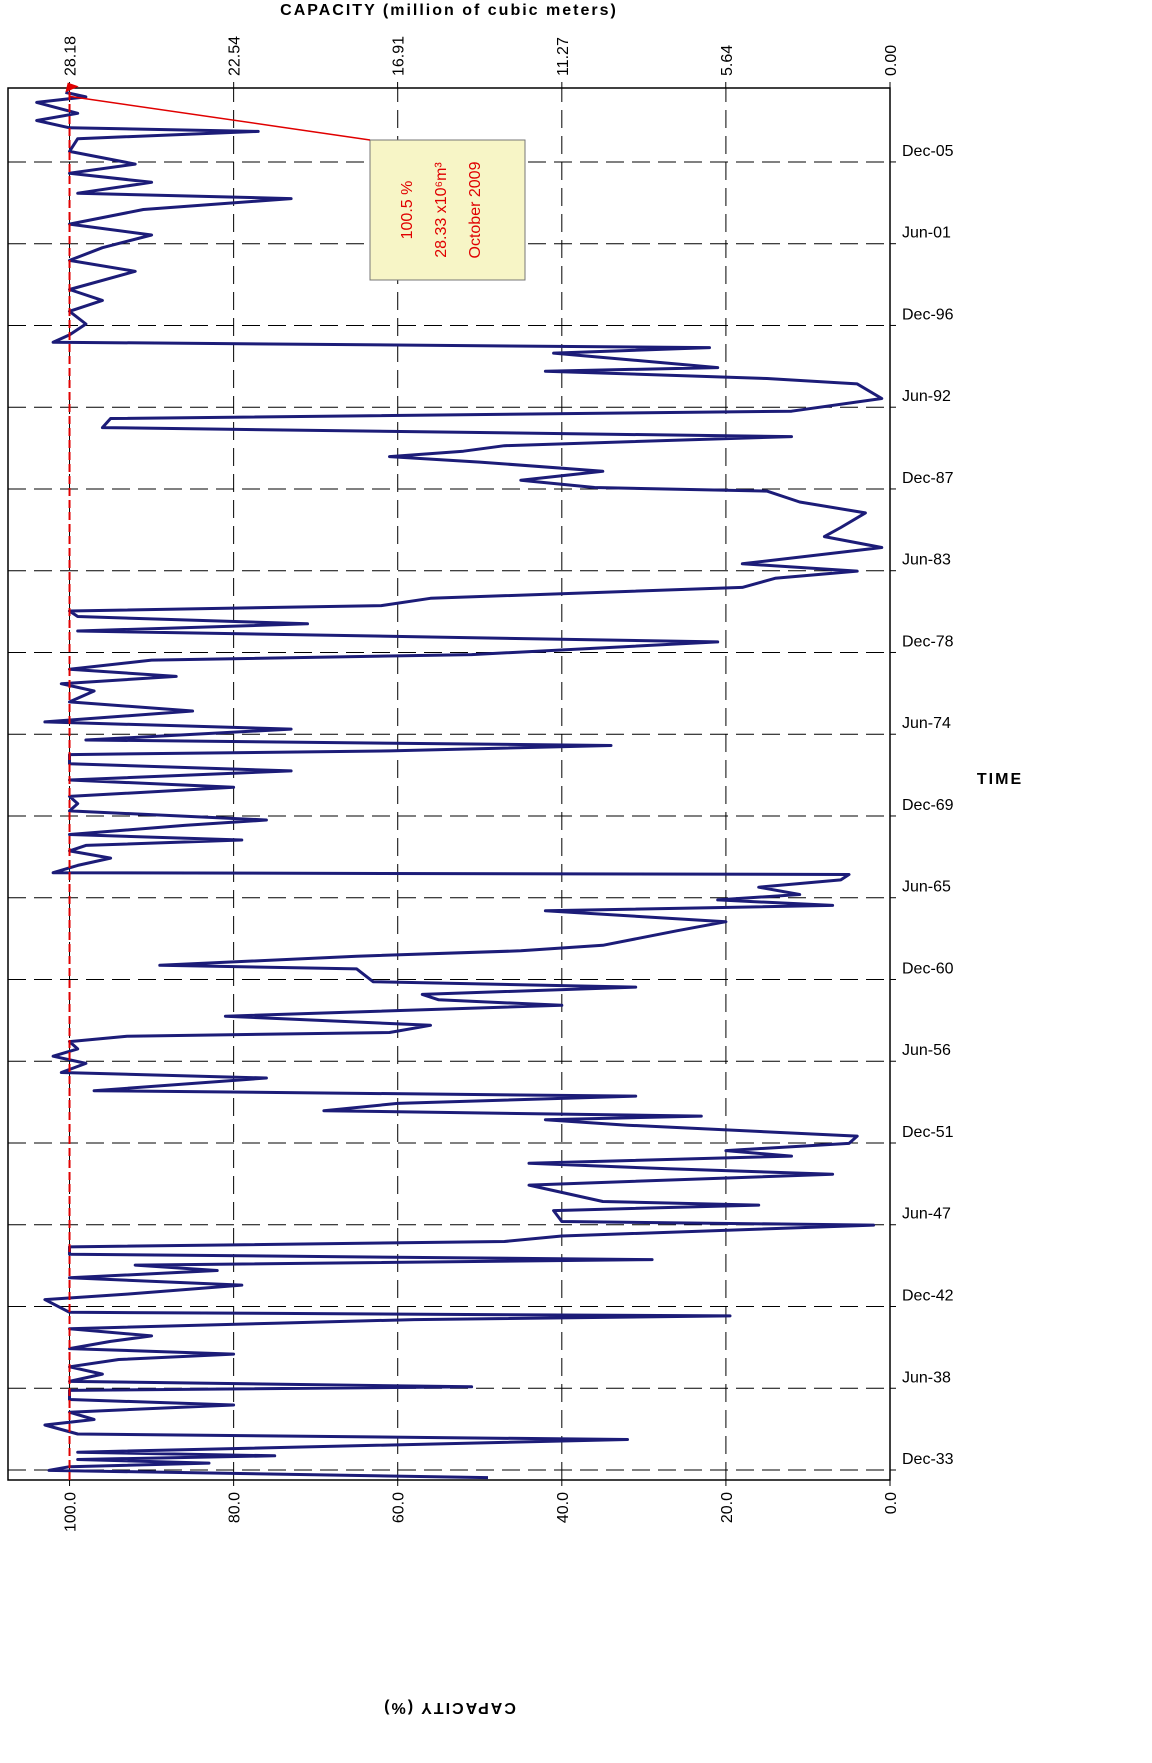 The height and width of the screenshot is (1763, 1152). Describe the element at coordinates (928, 805) in the screenshot. I see `x-tick-label: Dec-69` at that location.